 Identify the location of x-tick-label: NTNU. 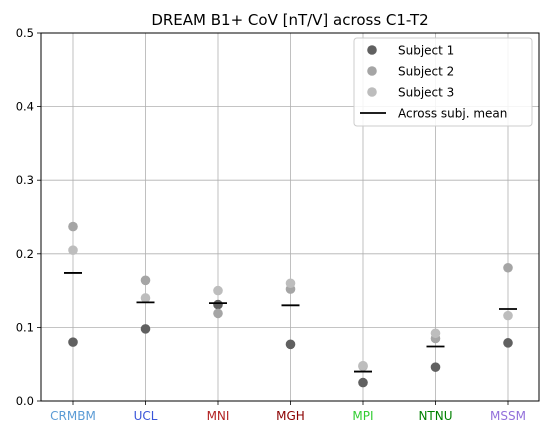
(435, 416).